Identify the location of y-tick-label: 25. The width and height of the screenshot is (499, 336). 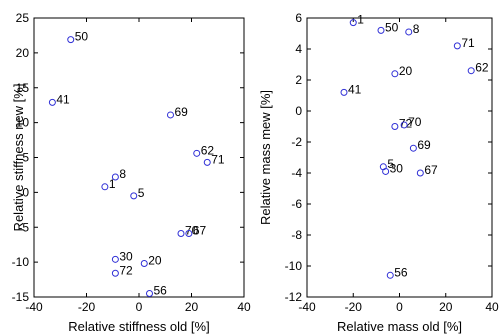
(23, 18).